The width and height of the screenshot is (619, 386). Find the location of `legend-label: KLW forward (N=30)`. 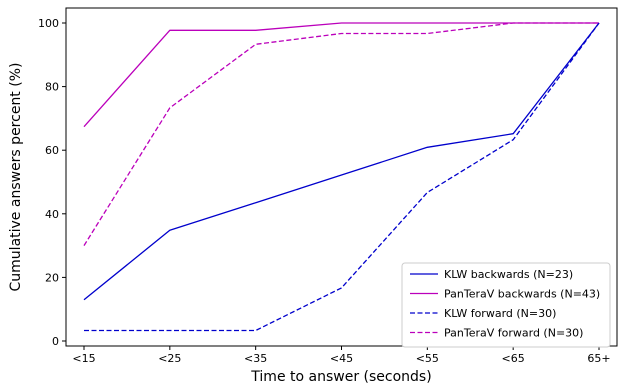

legend-label: KLW forward (N=30) is located at coordinates (500, 313).